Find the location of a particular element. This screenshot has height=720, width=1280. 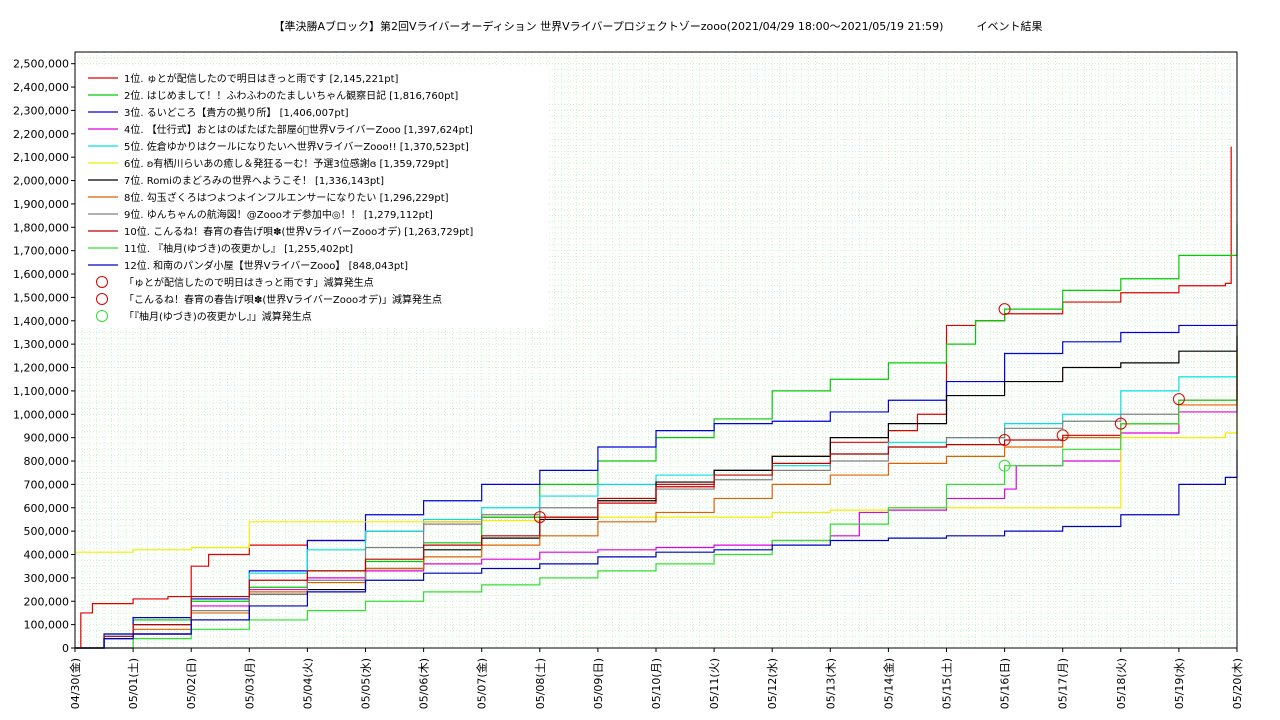

y-tick-label: 600,000 is located at coordinates (47, 508).